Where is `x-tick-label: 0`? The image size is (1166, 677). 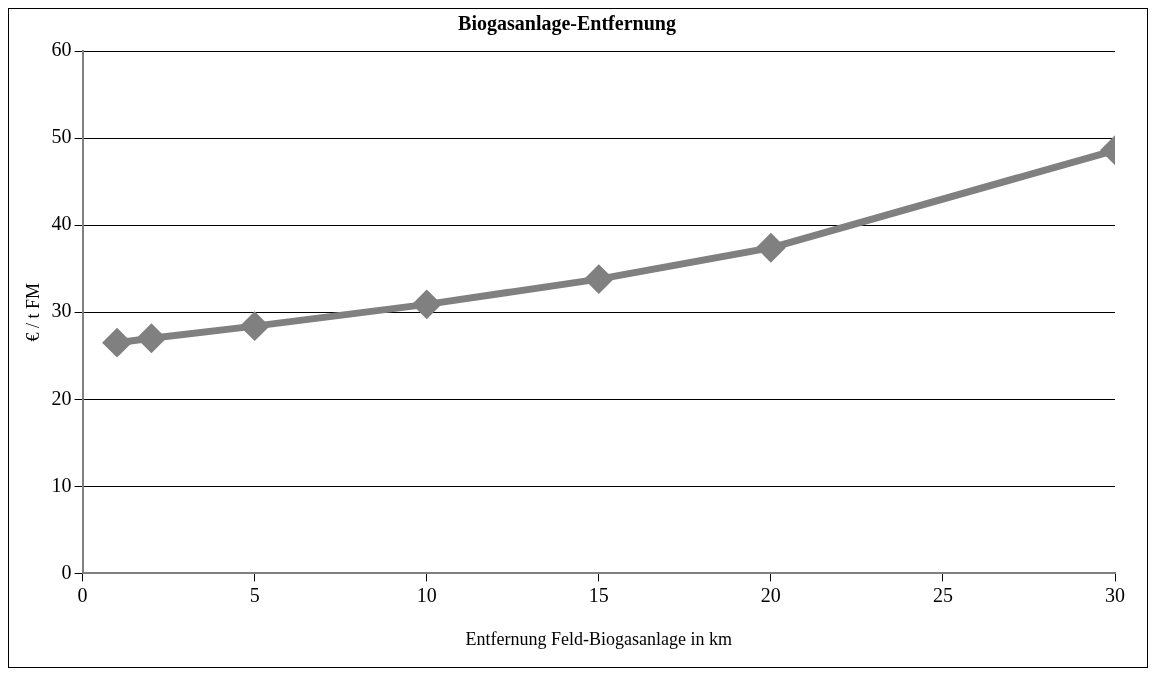 x-tick-label: 0 is located at coordinates (82, 594).